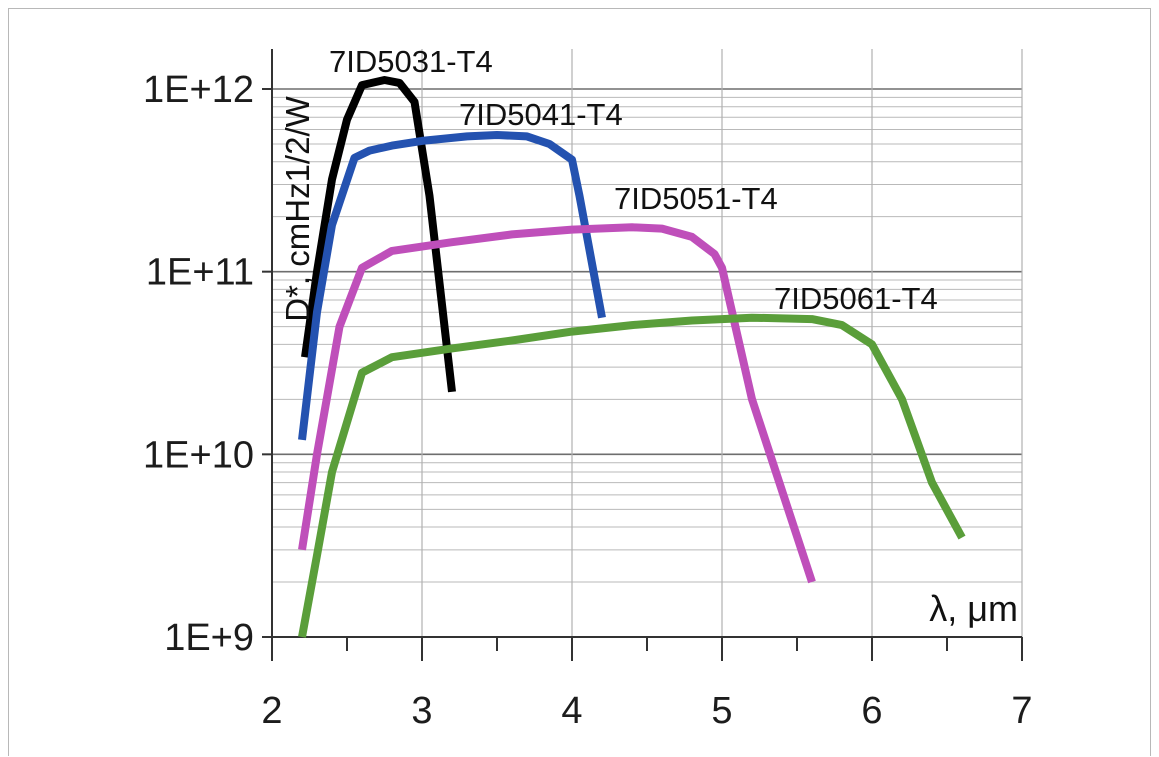 The height and width of the screenshot is (757, 1159). What do you see at coordinates (421, 711) in the screenshot?
I see `x-tick-label: 3` at bounding box center [421, 711].